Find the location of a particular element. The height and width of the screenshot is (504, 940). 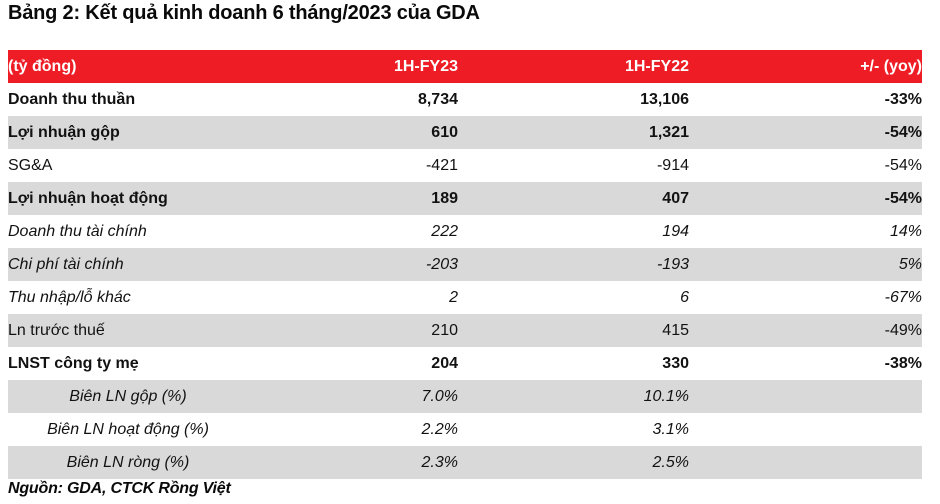

row-label: Lợi nhuận gộp is located at coordinates (64, 132).